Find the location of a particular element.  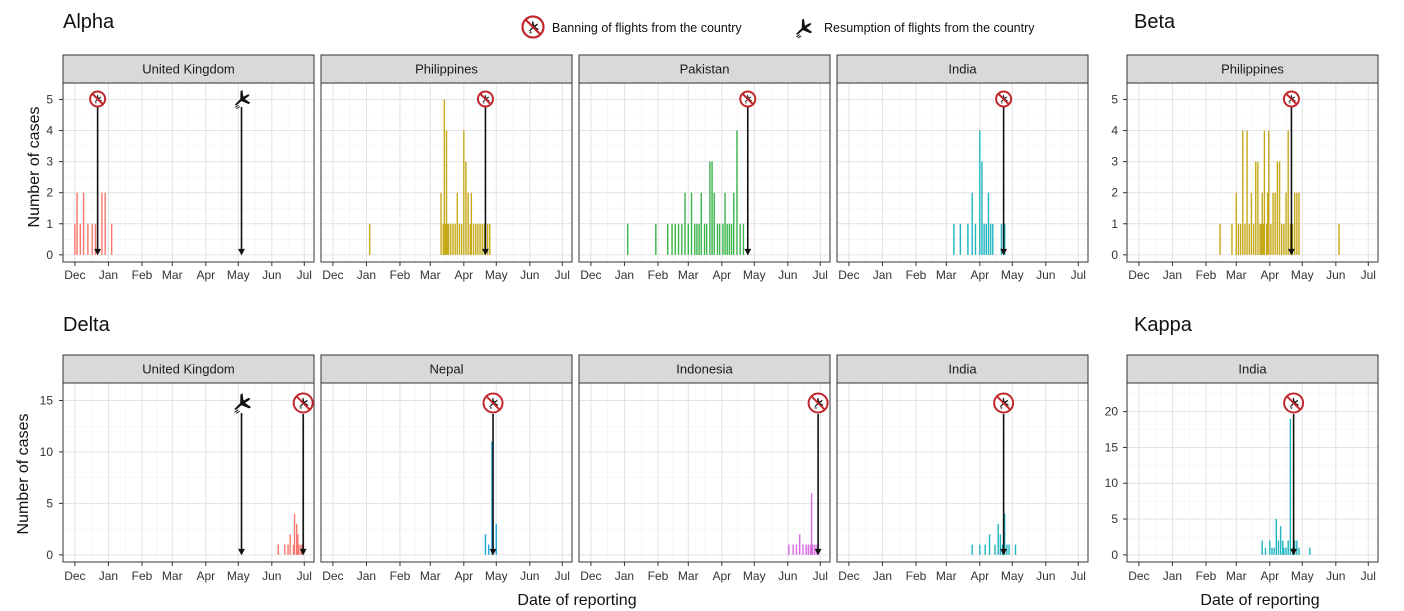

legend-ban-entry: Banning of flights from the country is located at coordinates (631, 27).